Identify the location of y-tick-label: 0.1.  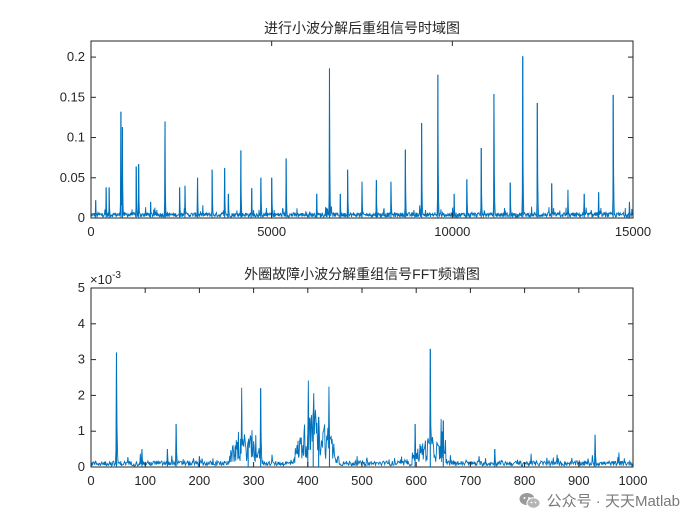
(76, 137).